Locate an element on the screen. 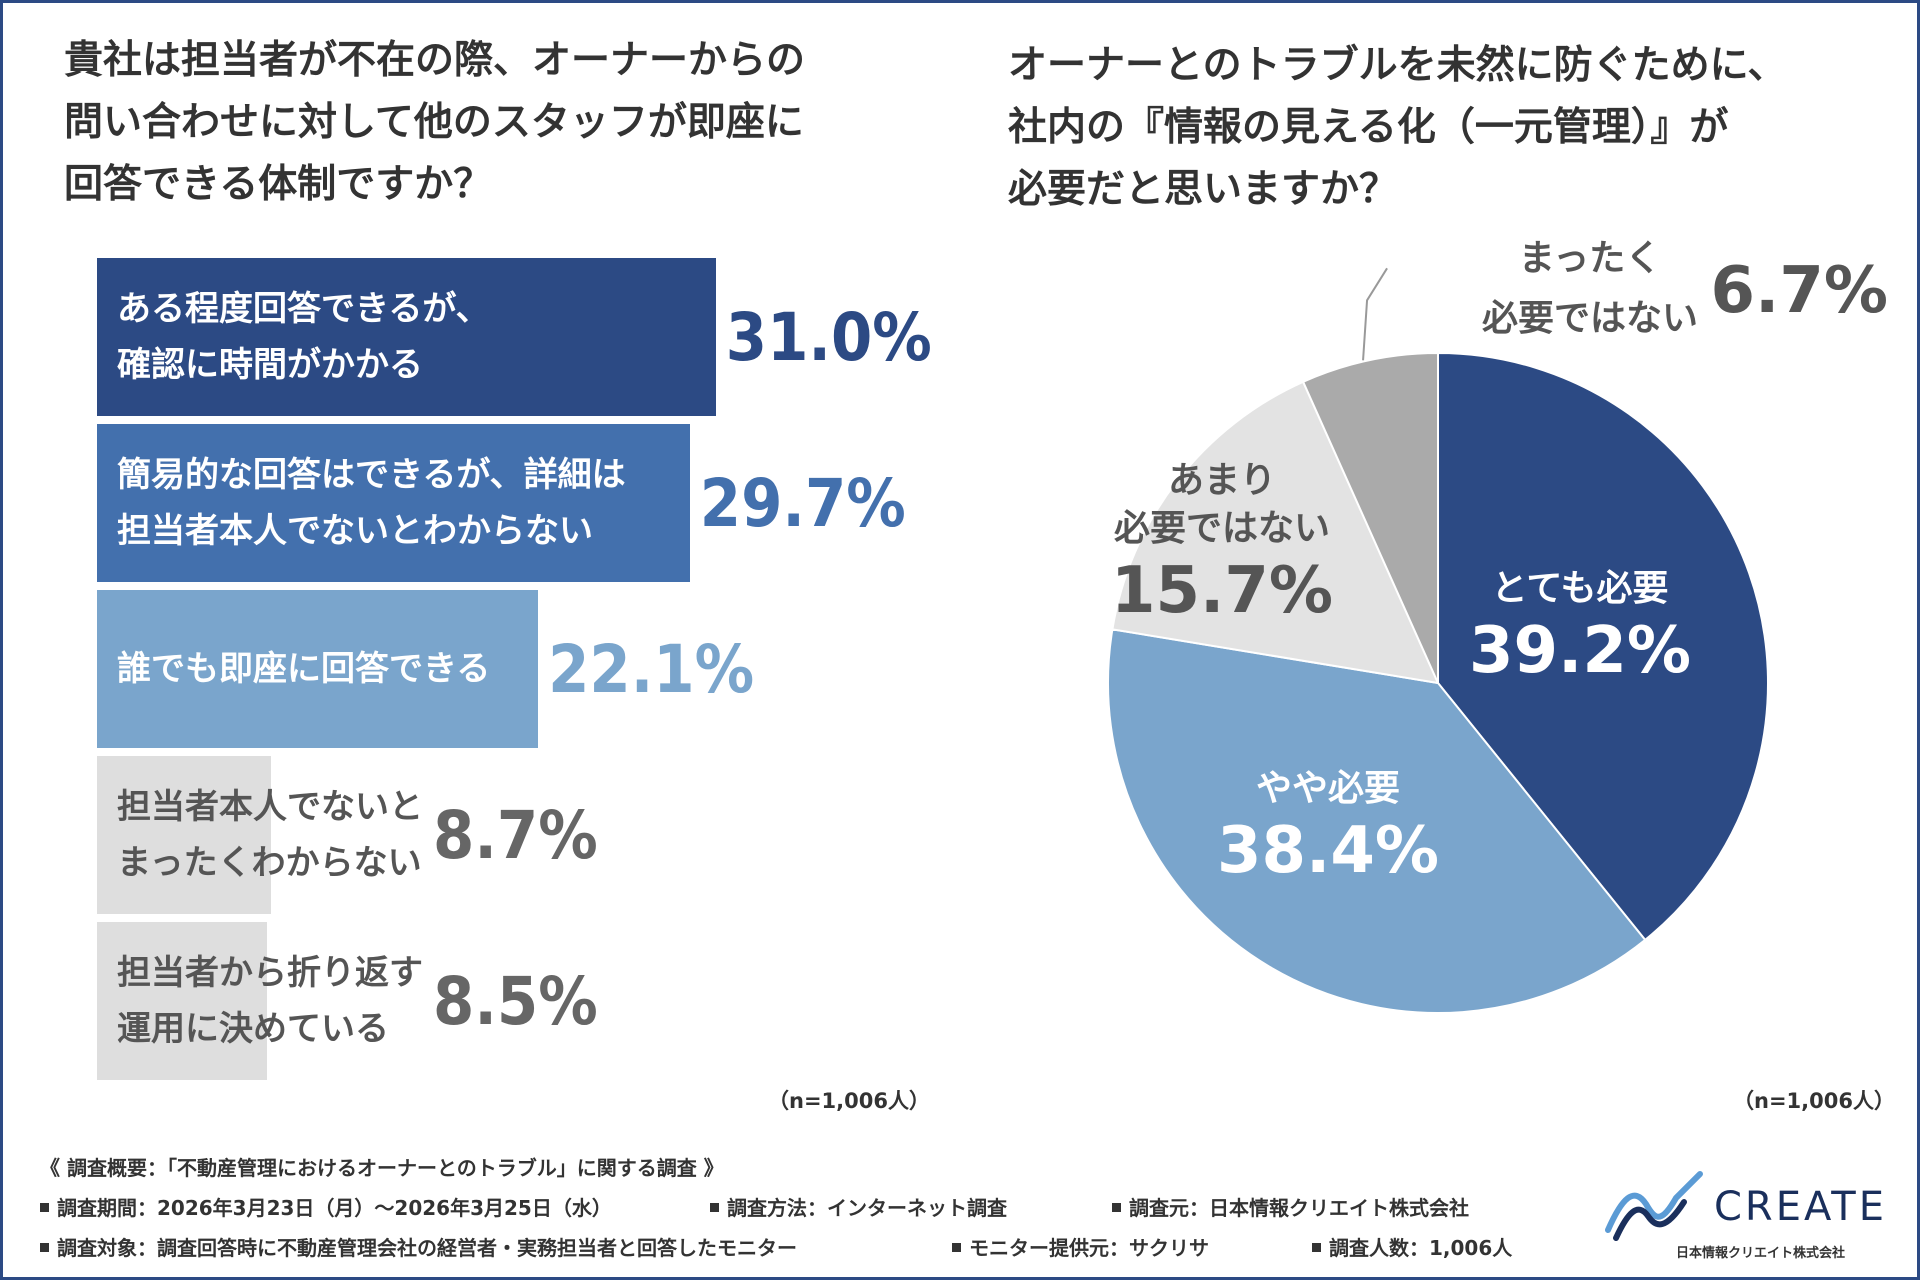  bar-category-label: 担当者本人でないと まったくわからない is located at coordinates (270, 835).